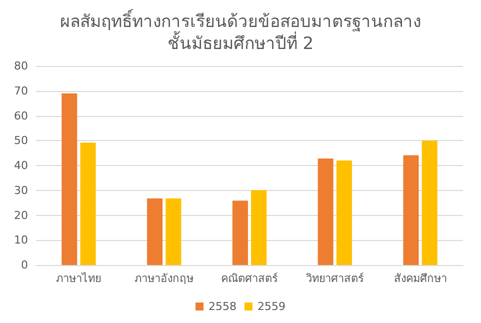 This screenshot has height=323, width=481. I want to click on y-tick-label: 10, so click(21, 240).